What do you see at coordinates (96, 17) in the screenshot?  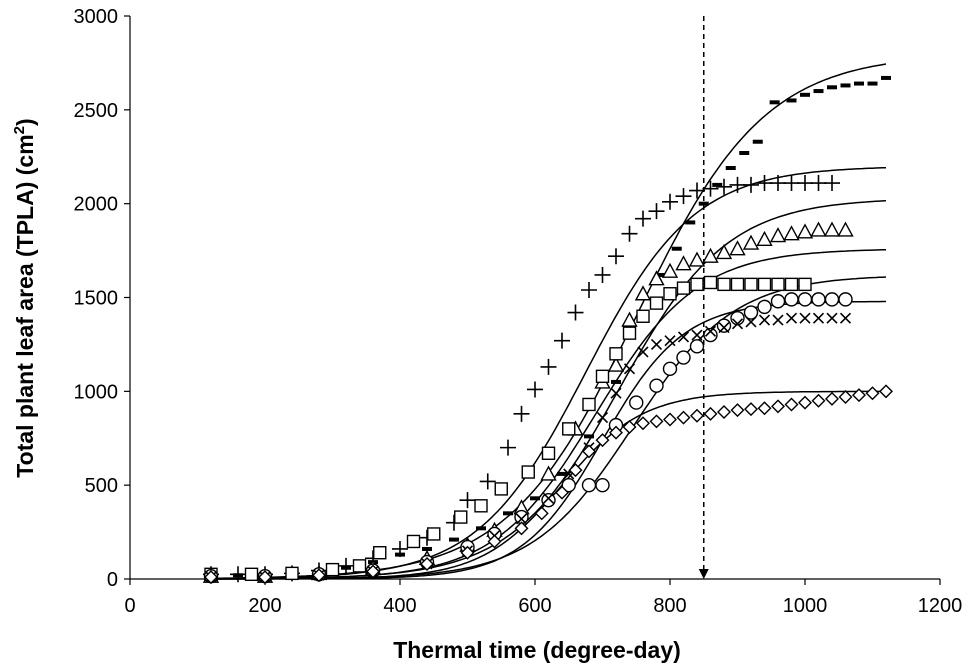 I see `y-tick-label: 3000` at bounding box center [96, 17].